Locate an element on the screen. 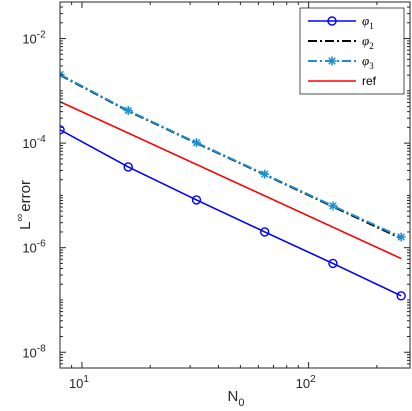 This screenshot has height=411, width=412. y-tick-label-2: 10⁻⁶ is located at coordinates (34, 247).